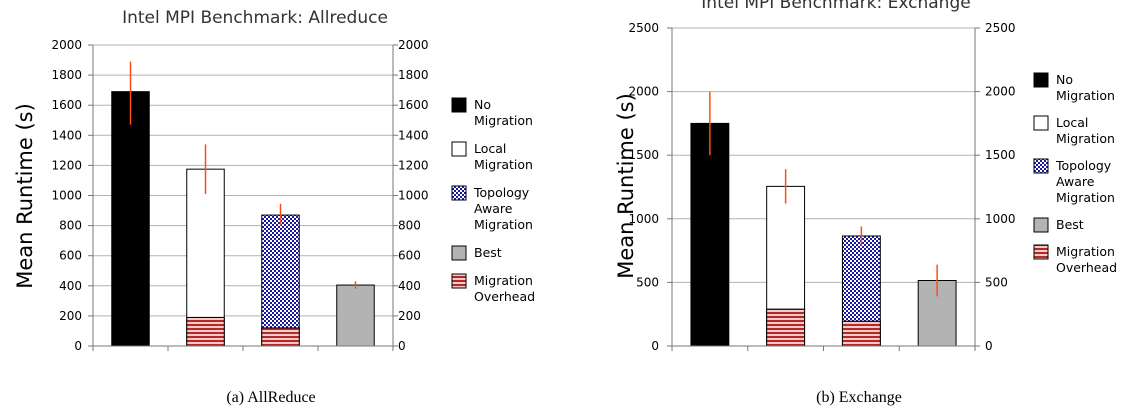 The height and width of the screenshot is (413, 1143). I want to click on y-tick-label-right: 1600, so click(413, 105).